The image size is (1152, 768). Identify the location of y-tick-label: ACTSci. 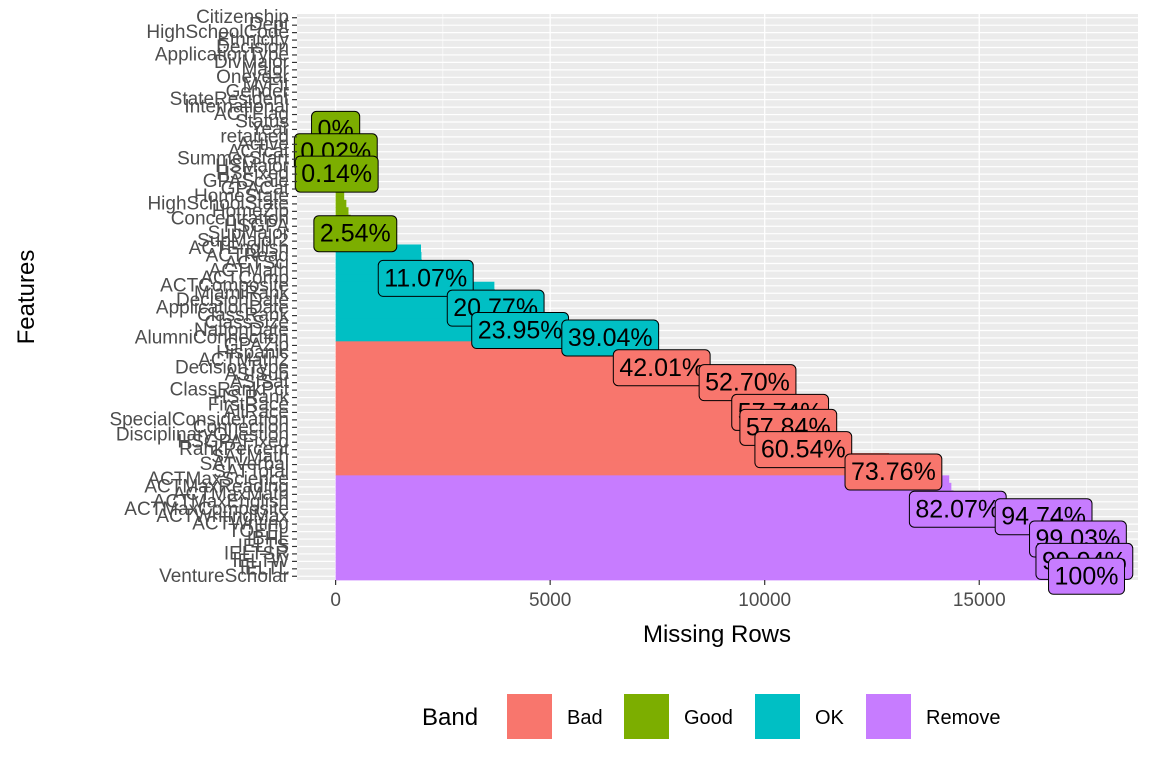
(257, 263).